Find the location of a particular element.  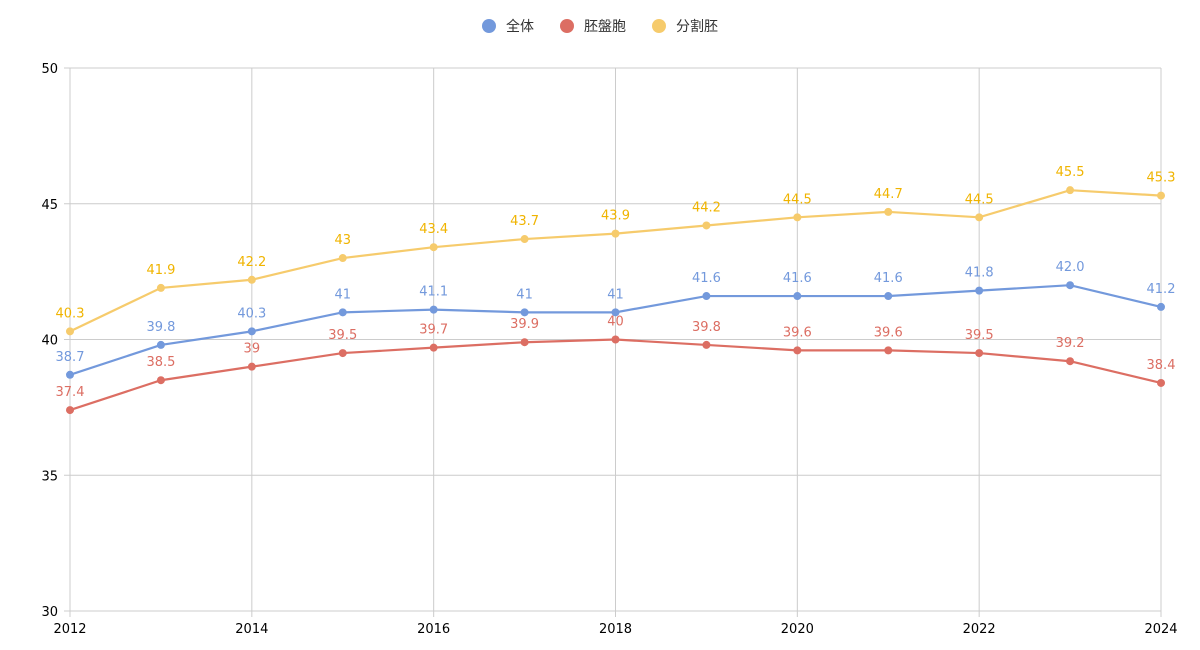

x-tick-label: 2014 is located at coordinates (251, 629).